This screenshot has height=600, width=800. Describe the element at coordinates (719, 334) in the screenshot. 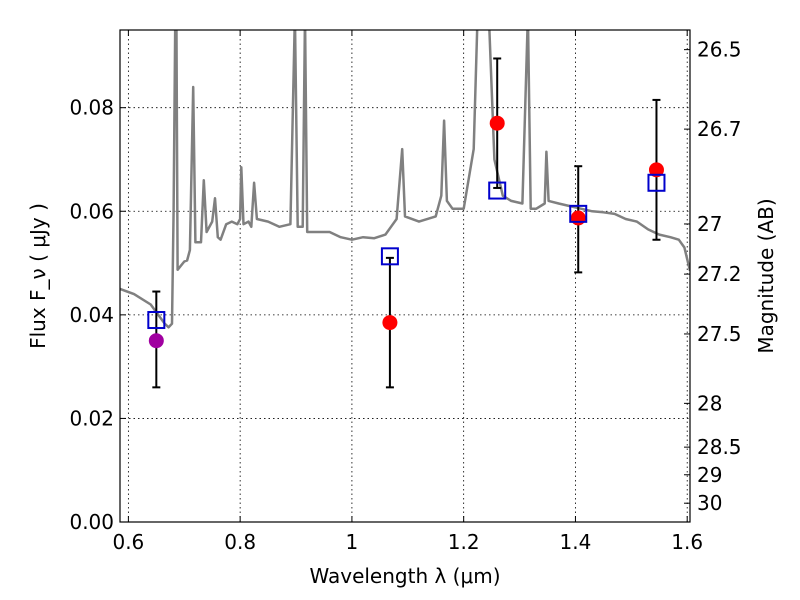

I see `magnitude-tick-label: 27.5` at that location.